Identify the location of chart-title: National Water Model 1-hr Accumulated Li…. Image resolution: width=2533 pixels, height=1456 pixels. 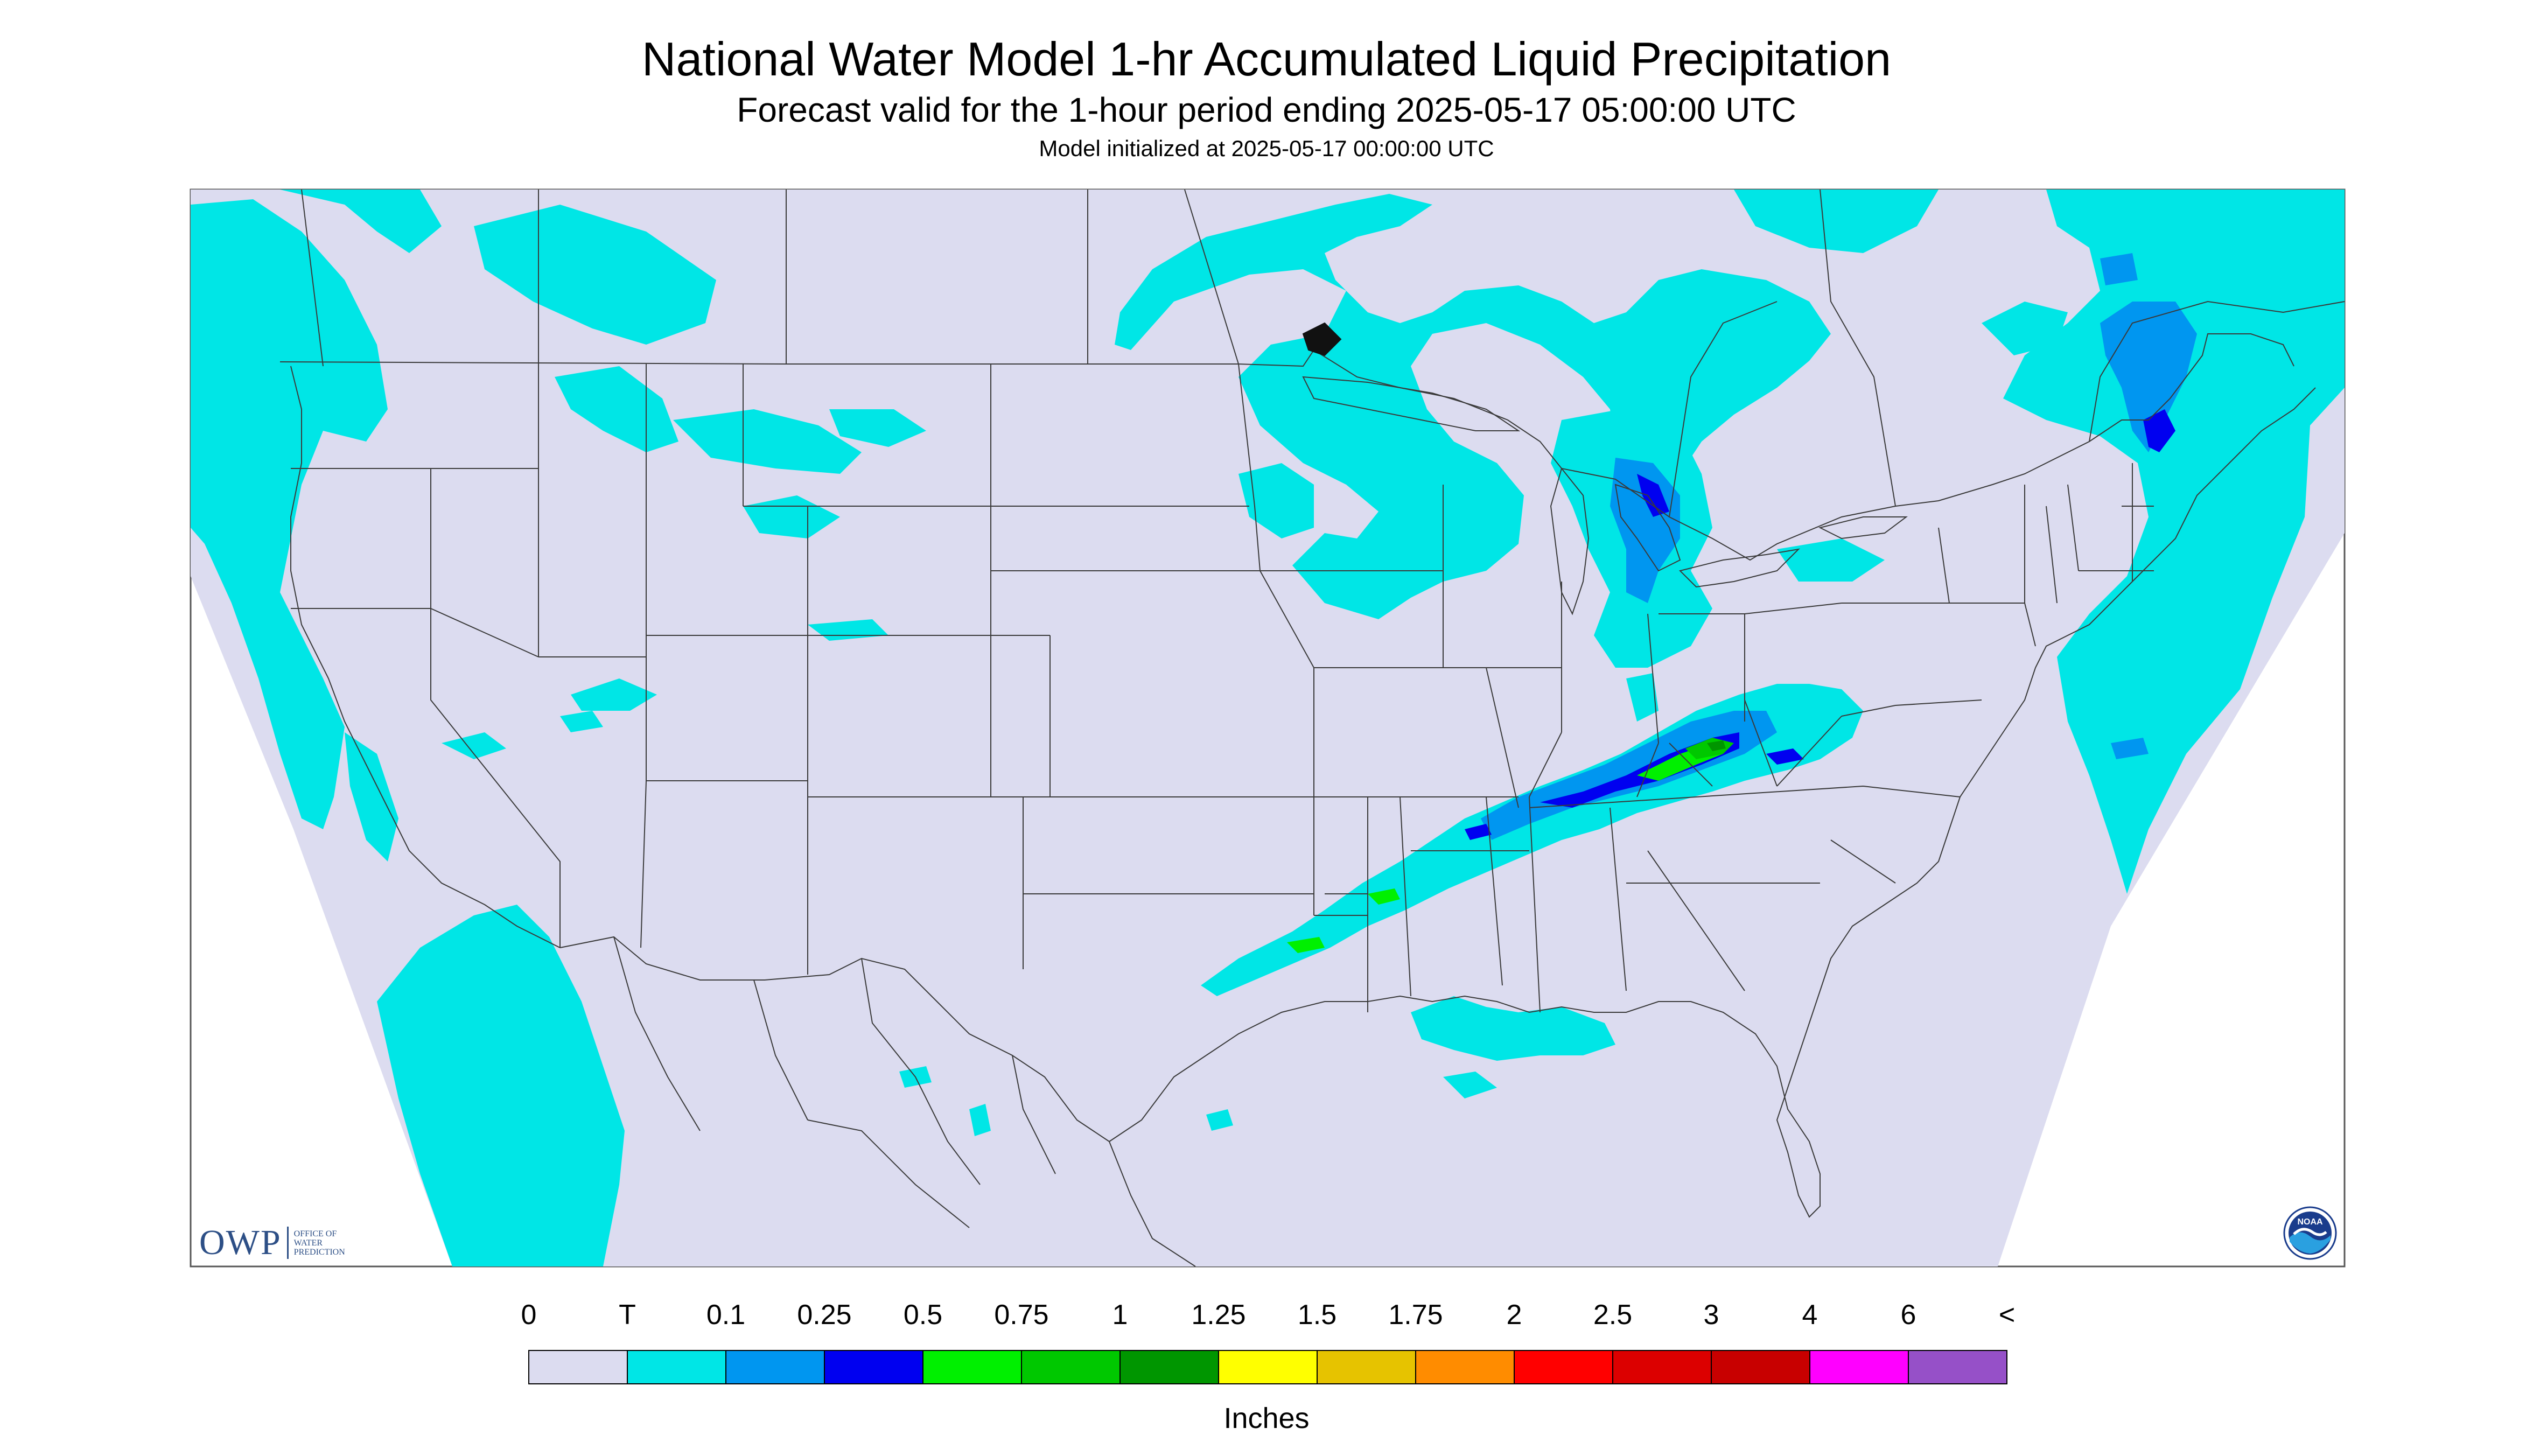
(1266, 59).